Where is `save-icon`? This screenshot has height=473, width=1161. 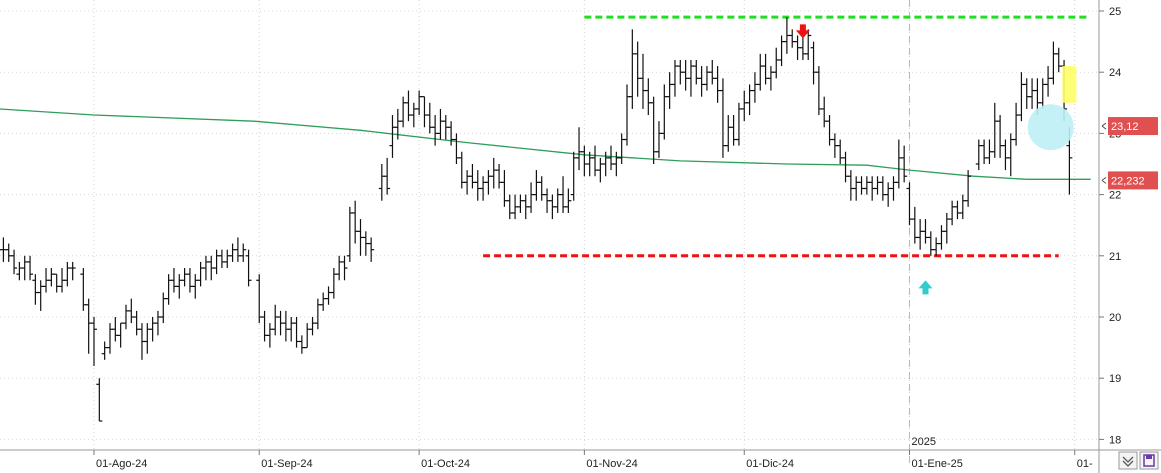 save-icon is located at coordinates (1149, 460).